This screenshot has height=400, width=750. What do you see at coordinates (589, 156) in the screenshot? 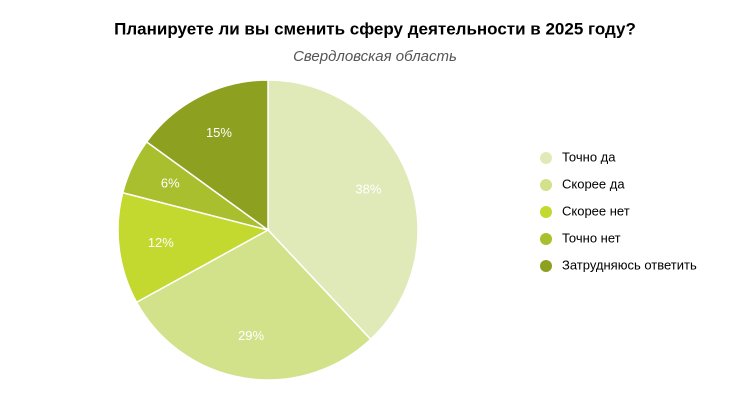
I see `legend-label: Точно да` at bounding box center [589, 156].